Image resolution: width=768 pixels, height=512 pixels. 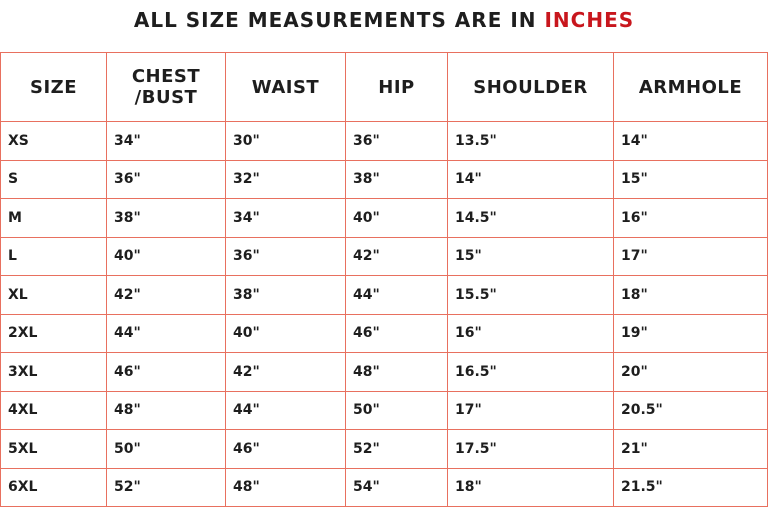 I want to click on table-row: M 38" 34" 40" 14.5" 16", so click(x=384, y=218).